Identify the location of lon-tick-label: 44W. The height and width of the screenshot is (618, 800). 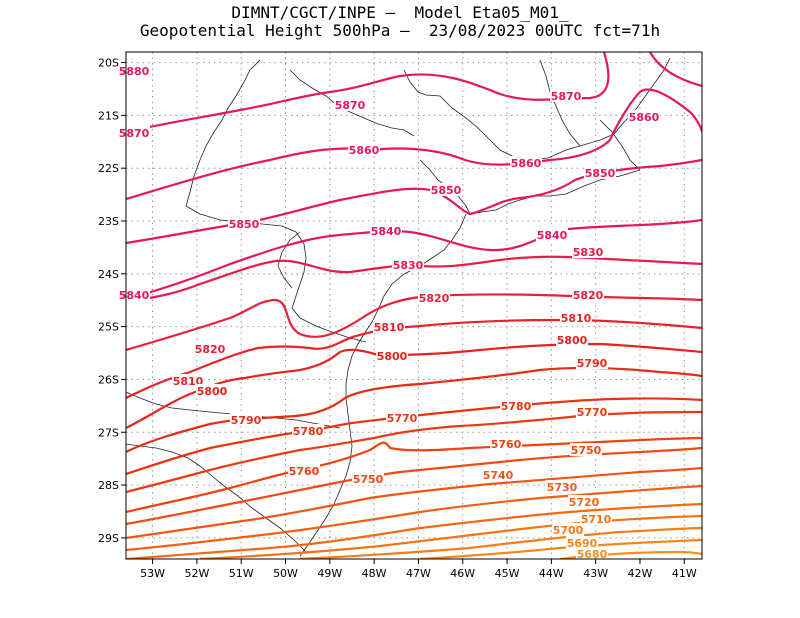
(551, 573).